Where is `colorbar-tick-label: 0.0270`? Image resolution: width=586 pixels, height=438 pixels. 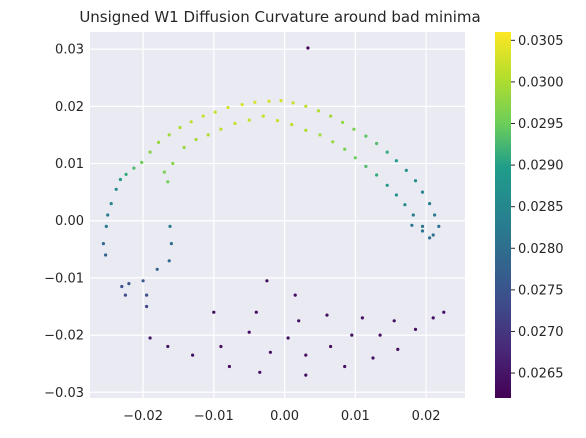
colorbar-tick-label: 0.0270 is located at coordinates (541, 332).